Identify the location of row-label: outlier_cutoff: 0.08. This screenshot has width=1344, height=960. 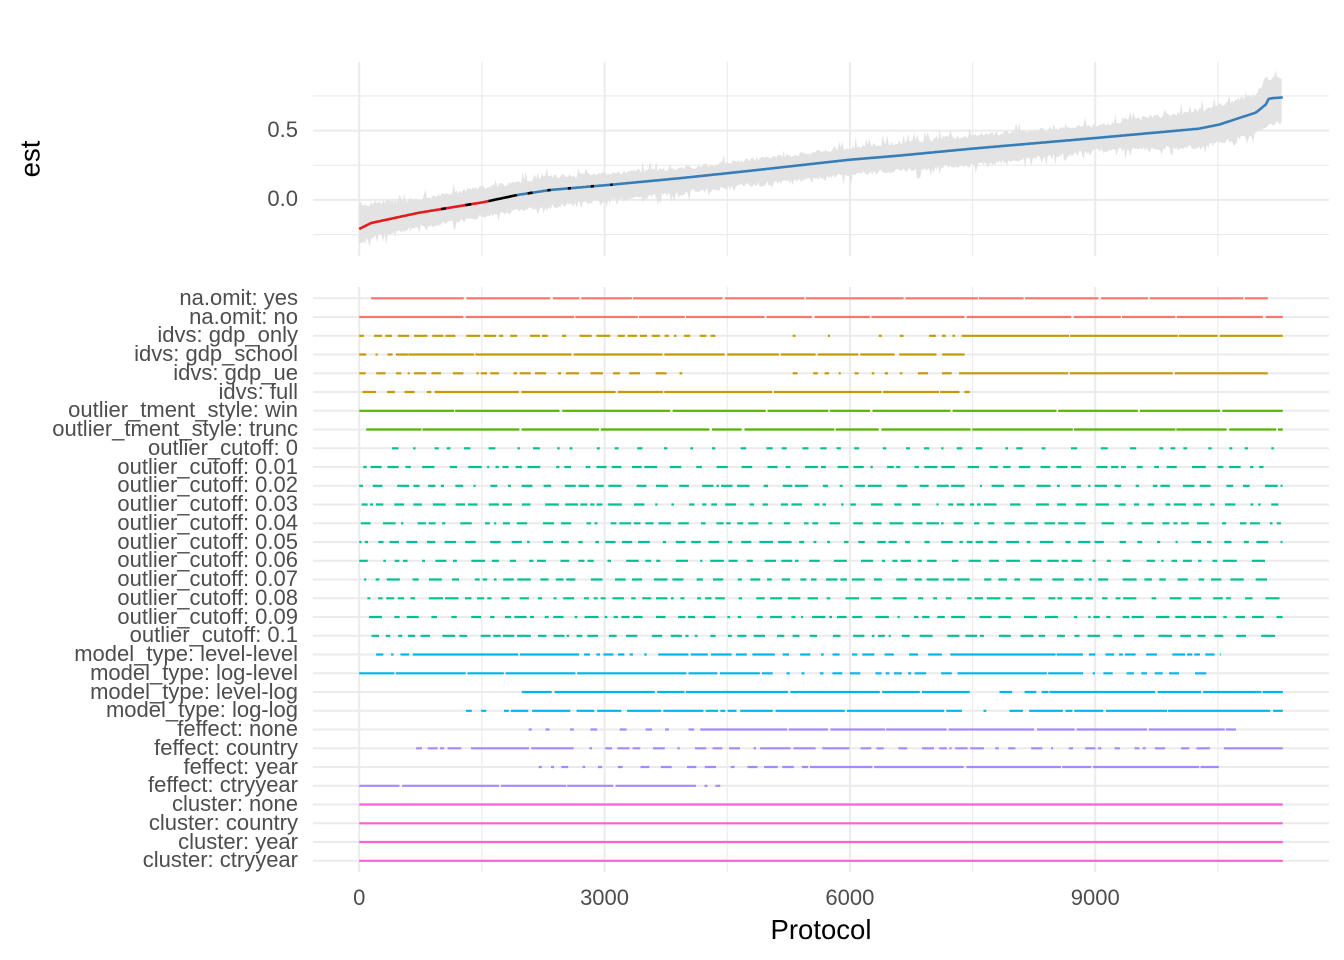
(207, 597).